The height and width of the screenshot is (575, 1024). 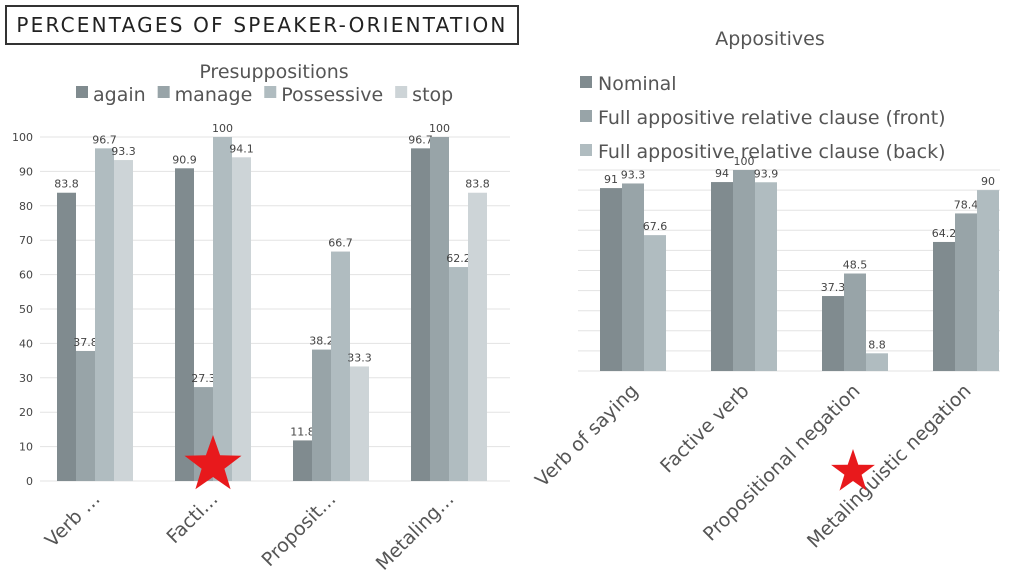 I want to click on chart1-ytick-9: 90, so click(x=26, y=171).